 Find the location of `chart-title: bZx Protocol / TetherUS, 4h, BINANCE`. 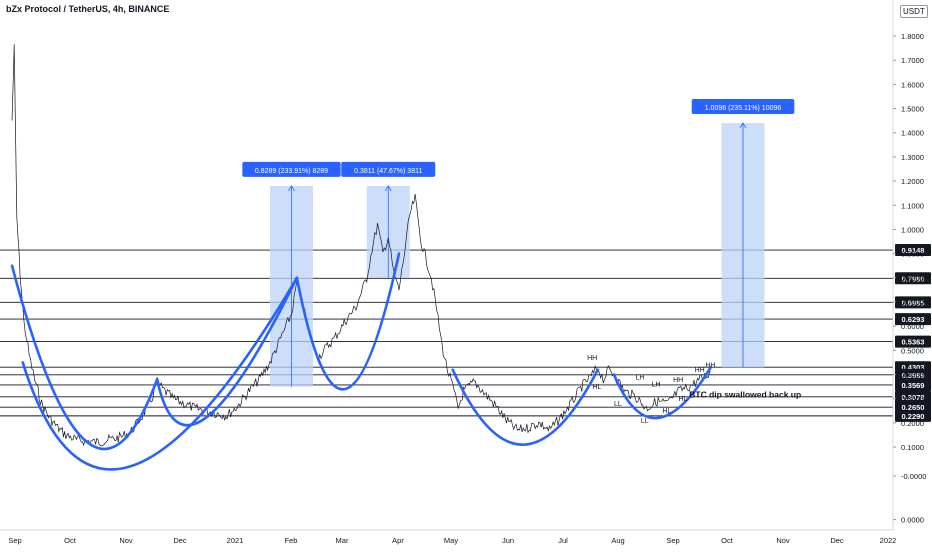

chart-title: bZx Protocol / TetherUS, 4h, BINANCE is located at coordinates (88, 9).